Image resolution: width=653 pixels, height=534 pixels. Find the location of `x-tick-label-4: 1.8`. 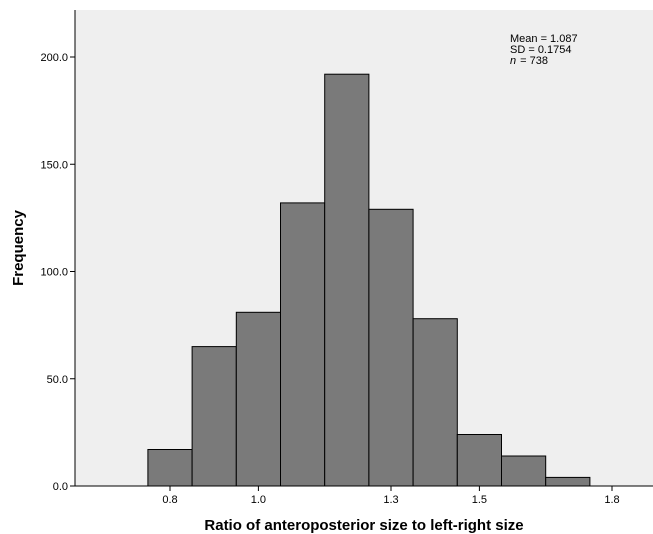

x-tick-label-4: 1.8 is located at coordinates (611, 500).